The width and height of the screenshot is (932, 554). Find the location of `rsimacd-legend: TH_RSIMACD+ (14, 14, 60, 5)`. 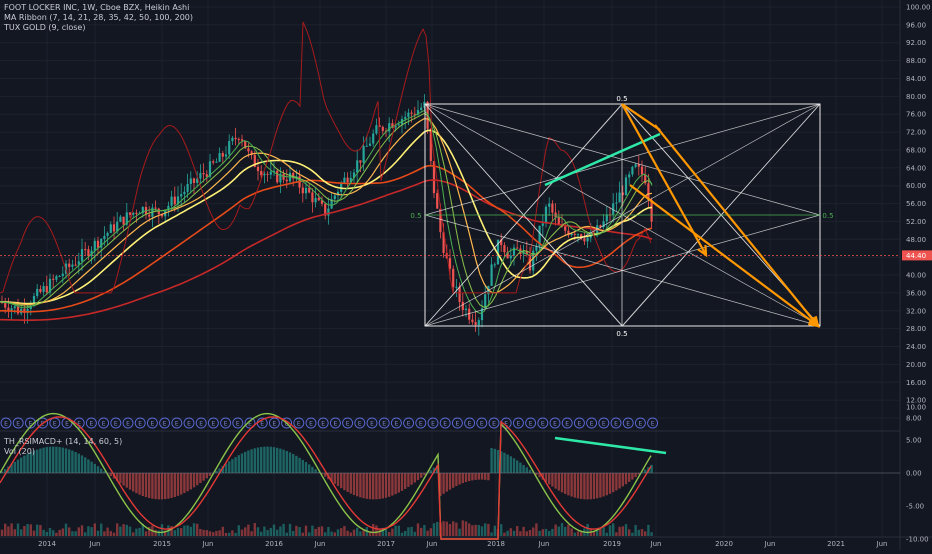

rsimacd-legend: TH_RSIMACD+ (14, 14, 60, 5) is located at coordinates (63, 442).